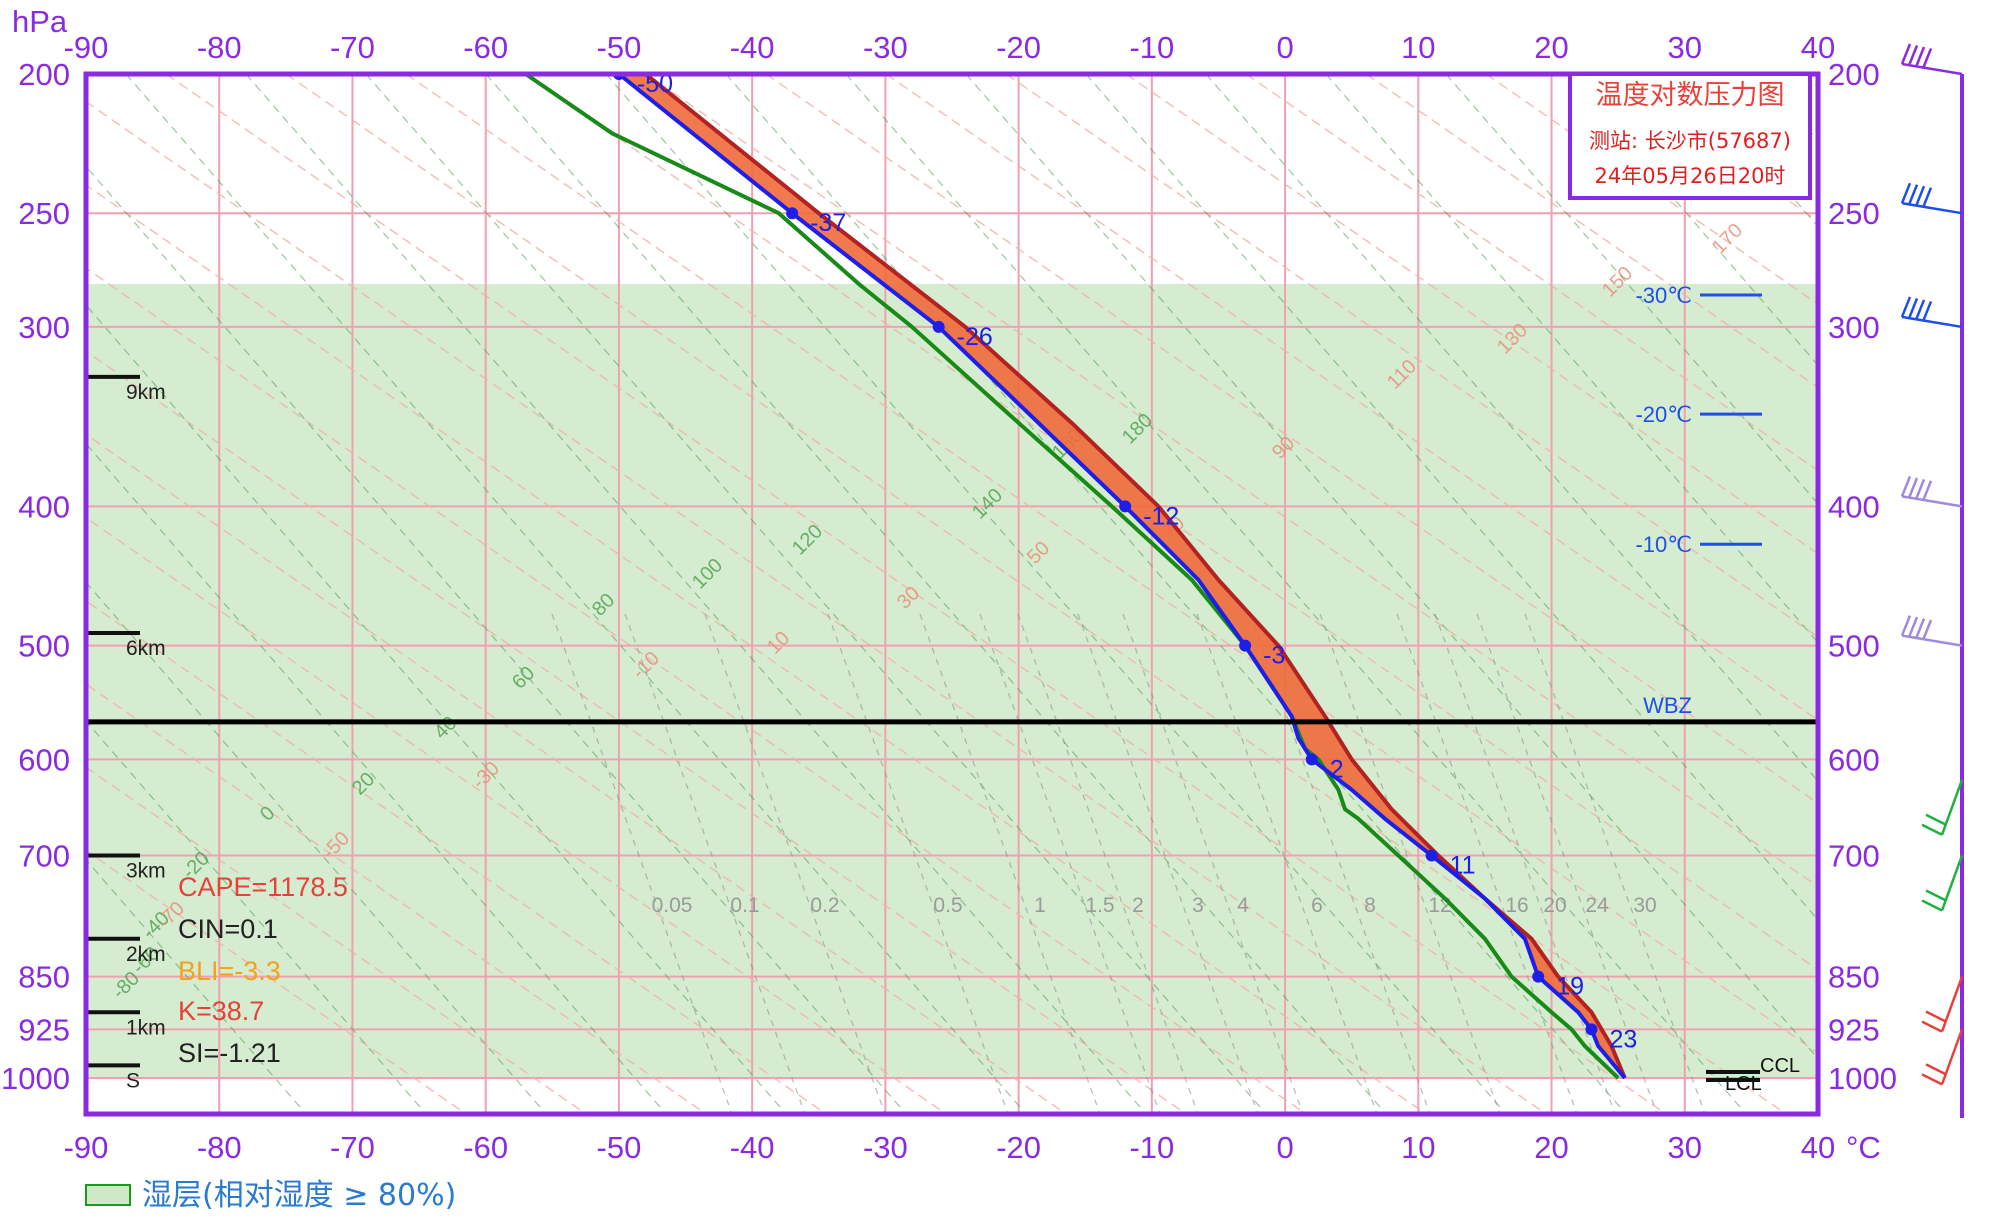  Describe the element at coordinates (1040, 905) in the screenshot. I see `mixing-ratio-label: 1` at that location.